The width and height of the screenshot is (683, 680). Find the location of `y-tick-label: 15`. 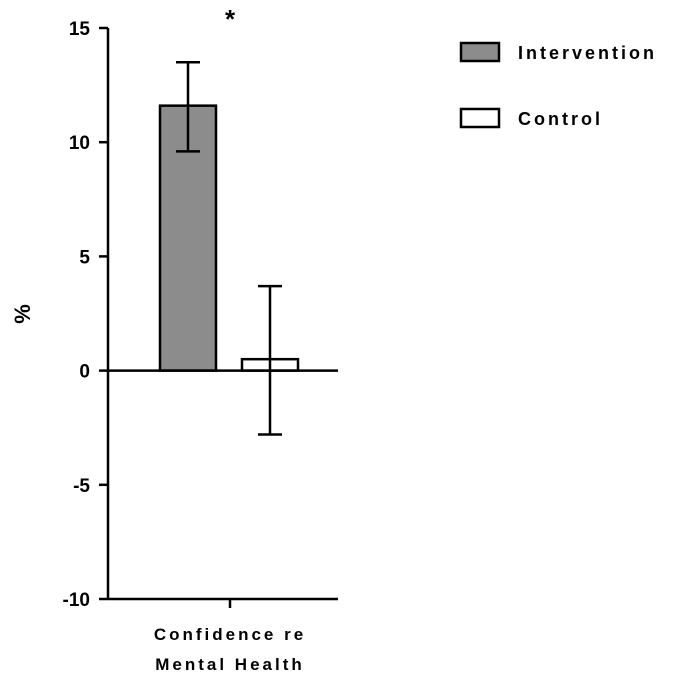

y-tick-label: 15 is located at coordinates (80, 29).